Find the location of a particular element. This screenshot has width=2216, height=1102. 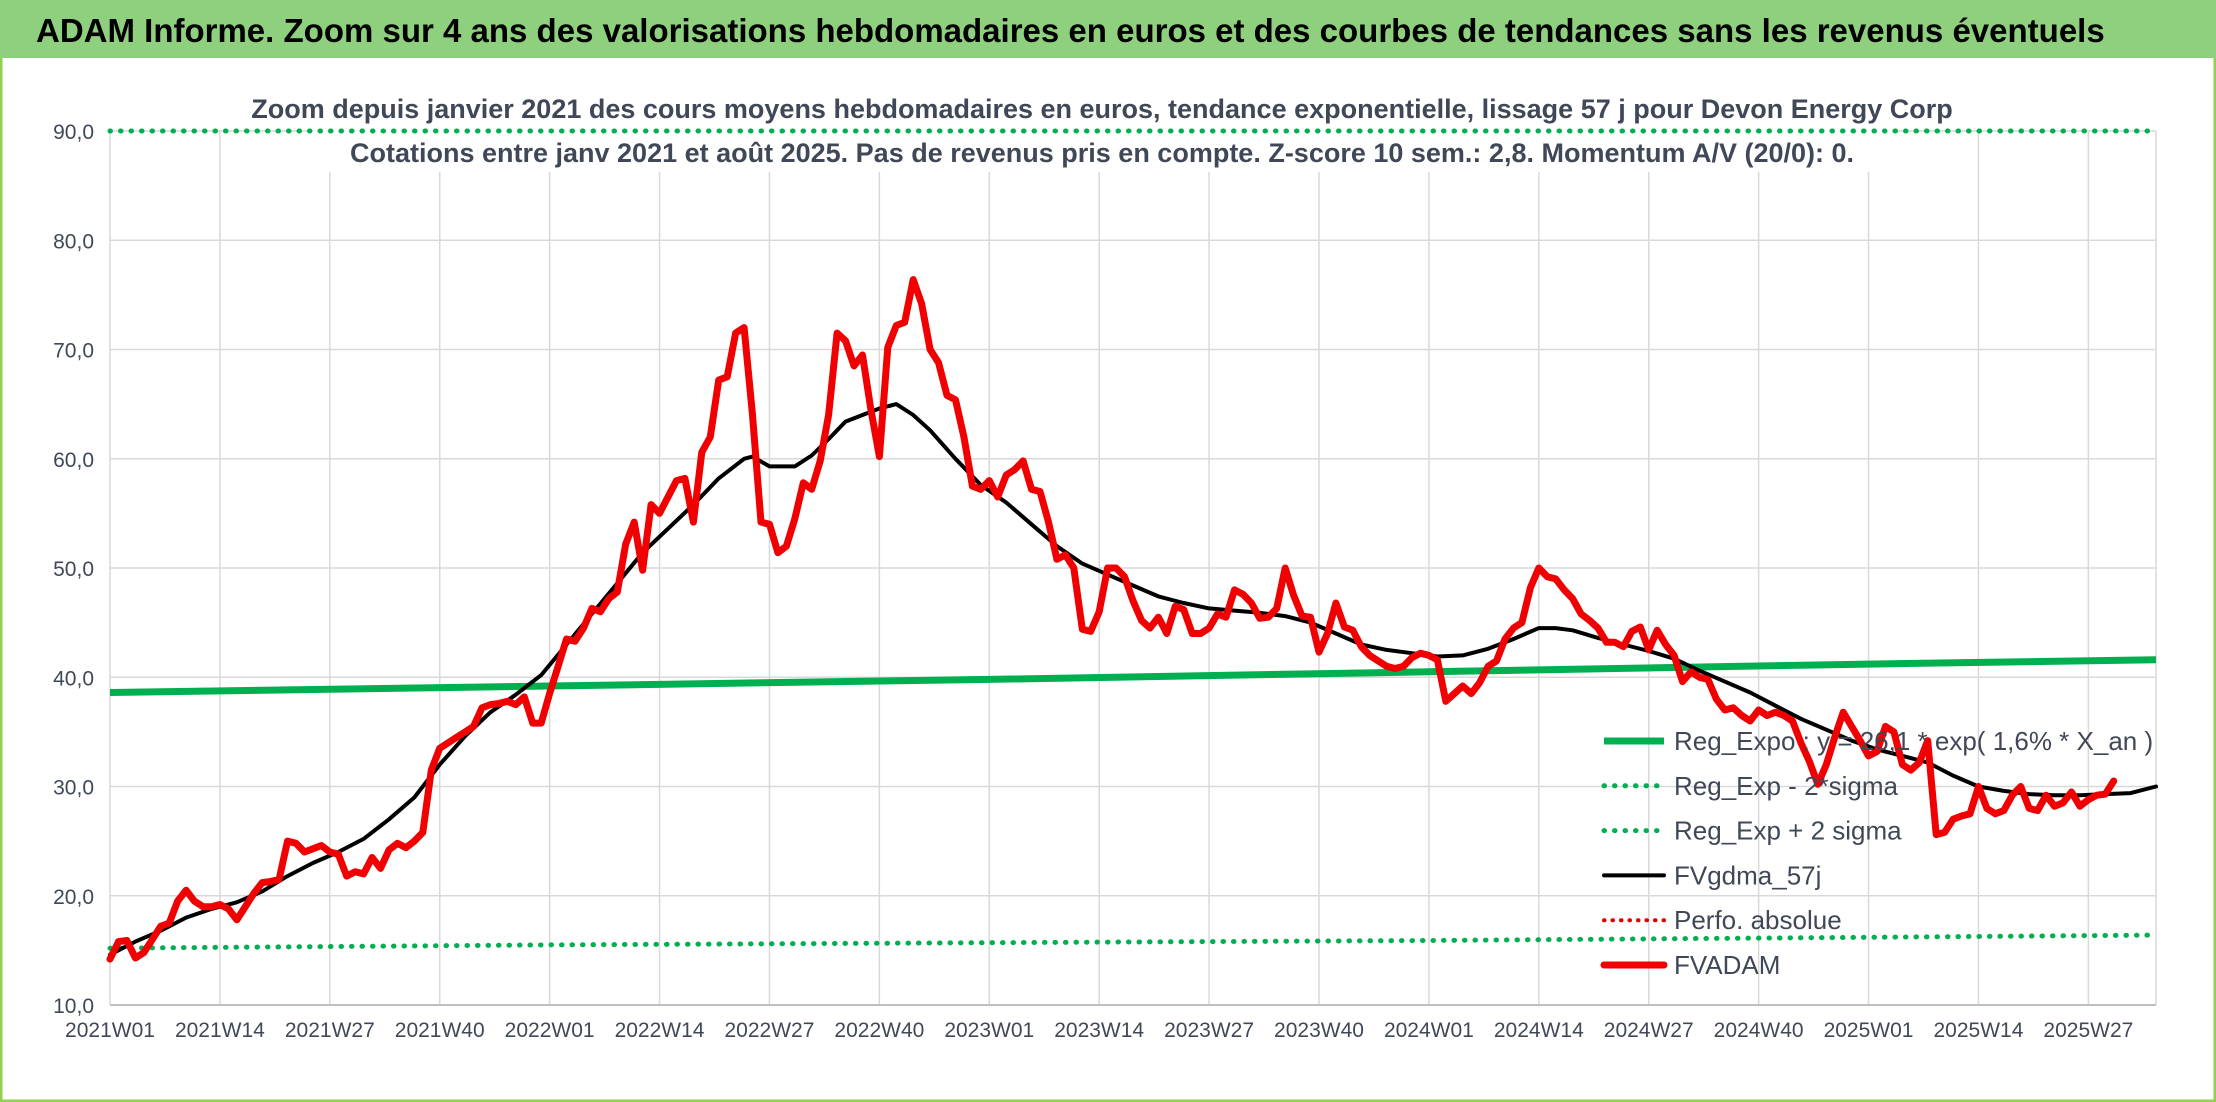

x-tick-label: 2024W01 is located at coordinates (1429, 1030).